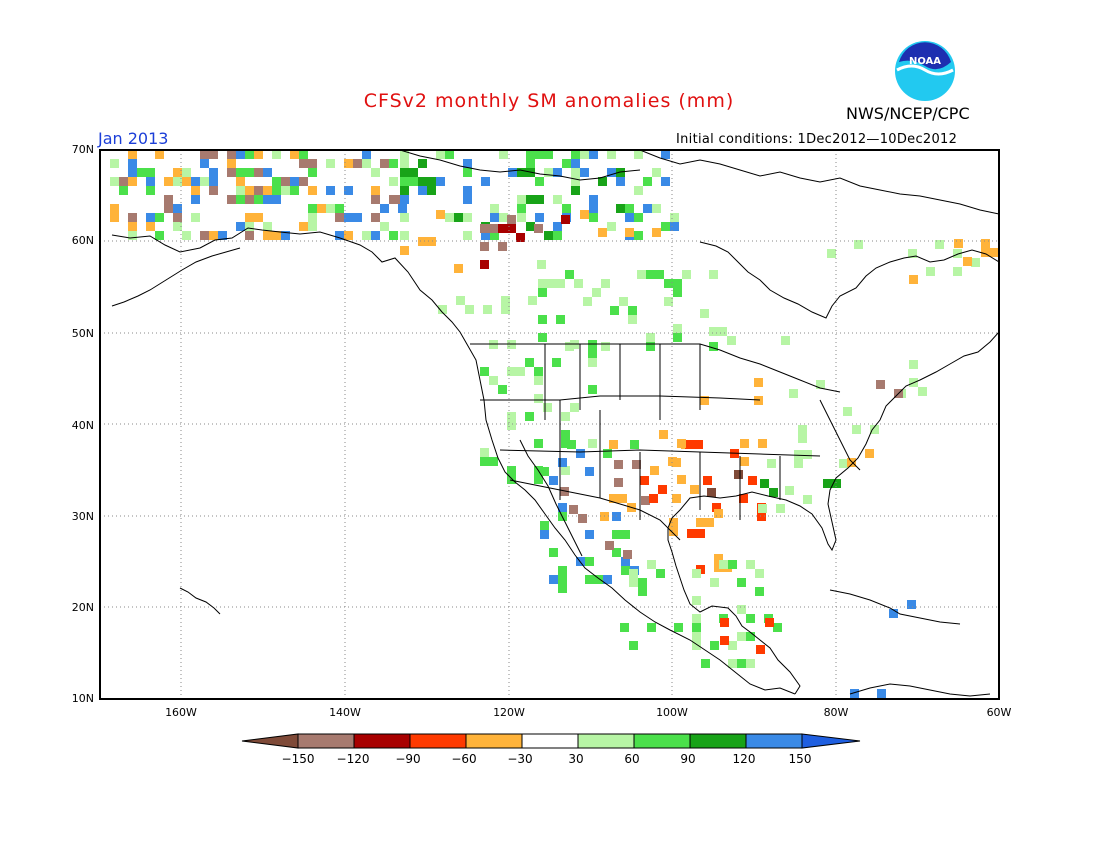  I want to click on lat-label-30n: 30N, so click(82, 516).